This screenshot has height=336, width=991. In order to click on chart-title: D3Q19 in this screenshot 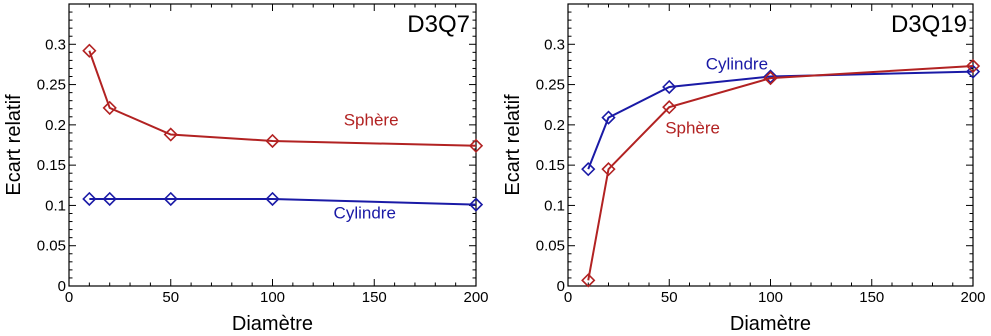, I will do `click(929, 24)`.